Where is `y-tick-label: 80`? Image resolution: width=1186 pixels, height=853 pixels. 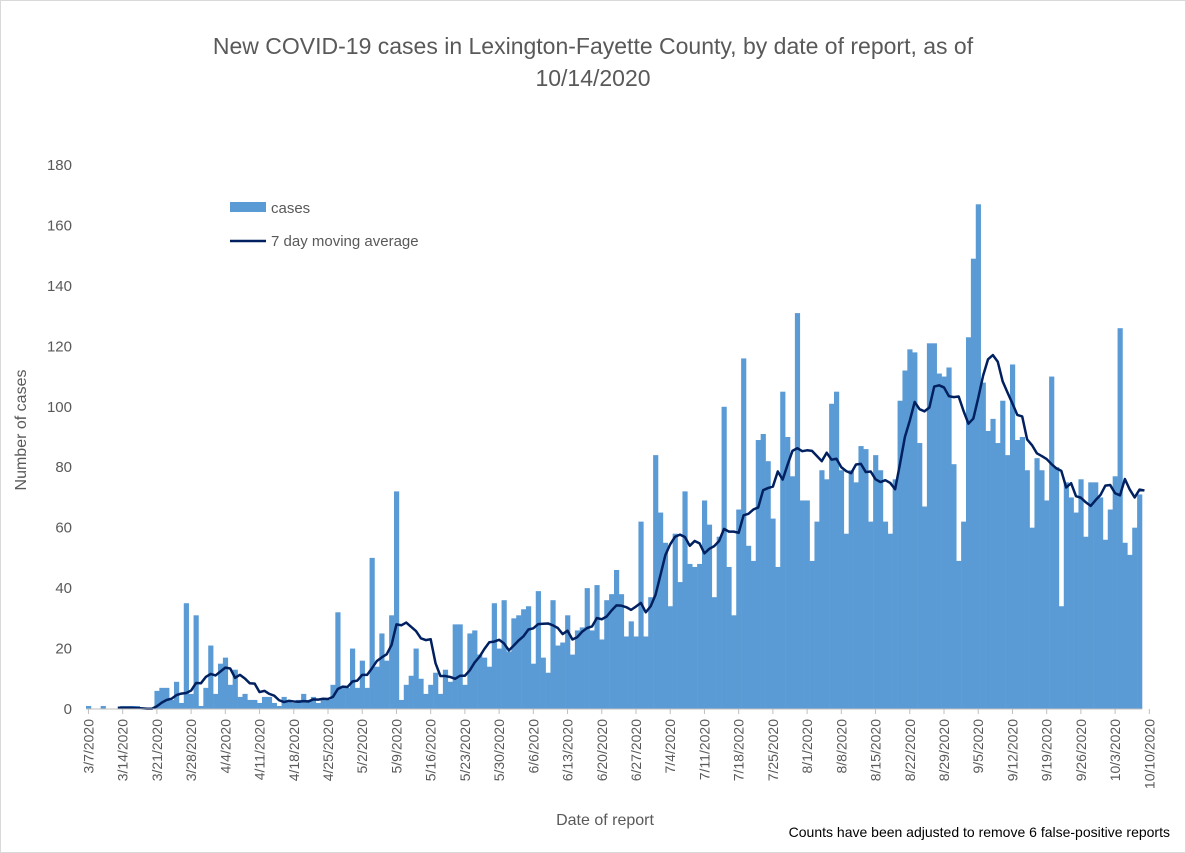 y-tick-label: 80 is located at coordinates (63, 467).